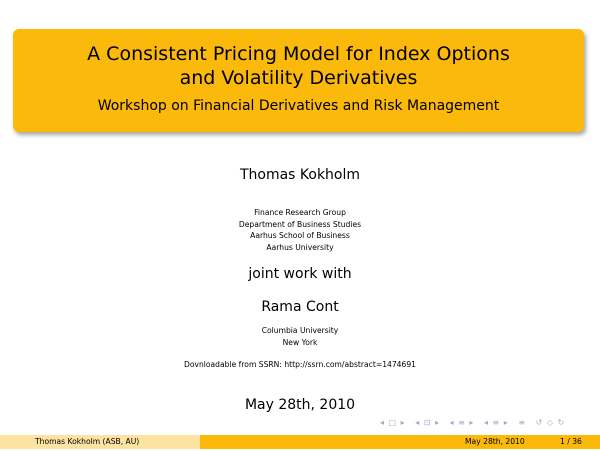 This screenshot has width=600, height=451. I want to click on nav-search-icon: ↺ ◇ ↻, so click(550, 422).